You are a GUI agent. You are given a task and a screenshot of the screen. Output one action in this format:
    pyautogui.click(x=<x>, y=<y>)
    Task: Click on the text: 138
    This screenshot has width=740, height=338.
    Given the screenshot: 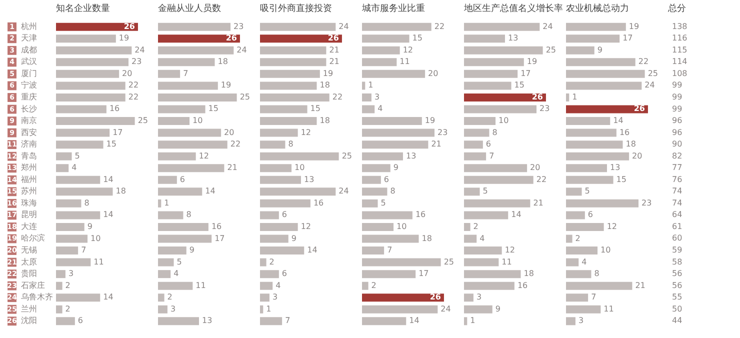 What is the action you would take?
    pyautogui.click(x=680, y=26)
    